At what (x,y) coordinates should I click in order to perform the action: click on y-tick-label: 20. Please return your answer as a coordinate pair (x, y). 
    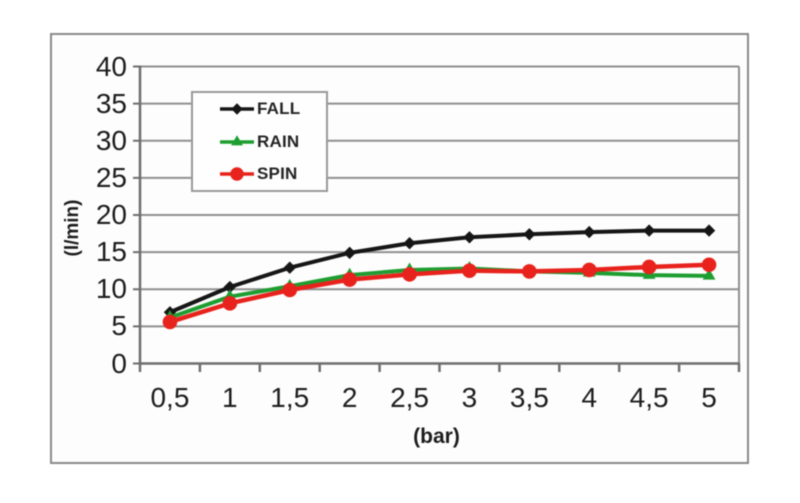
    Looking at the image, I should click on (111, 214).